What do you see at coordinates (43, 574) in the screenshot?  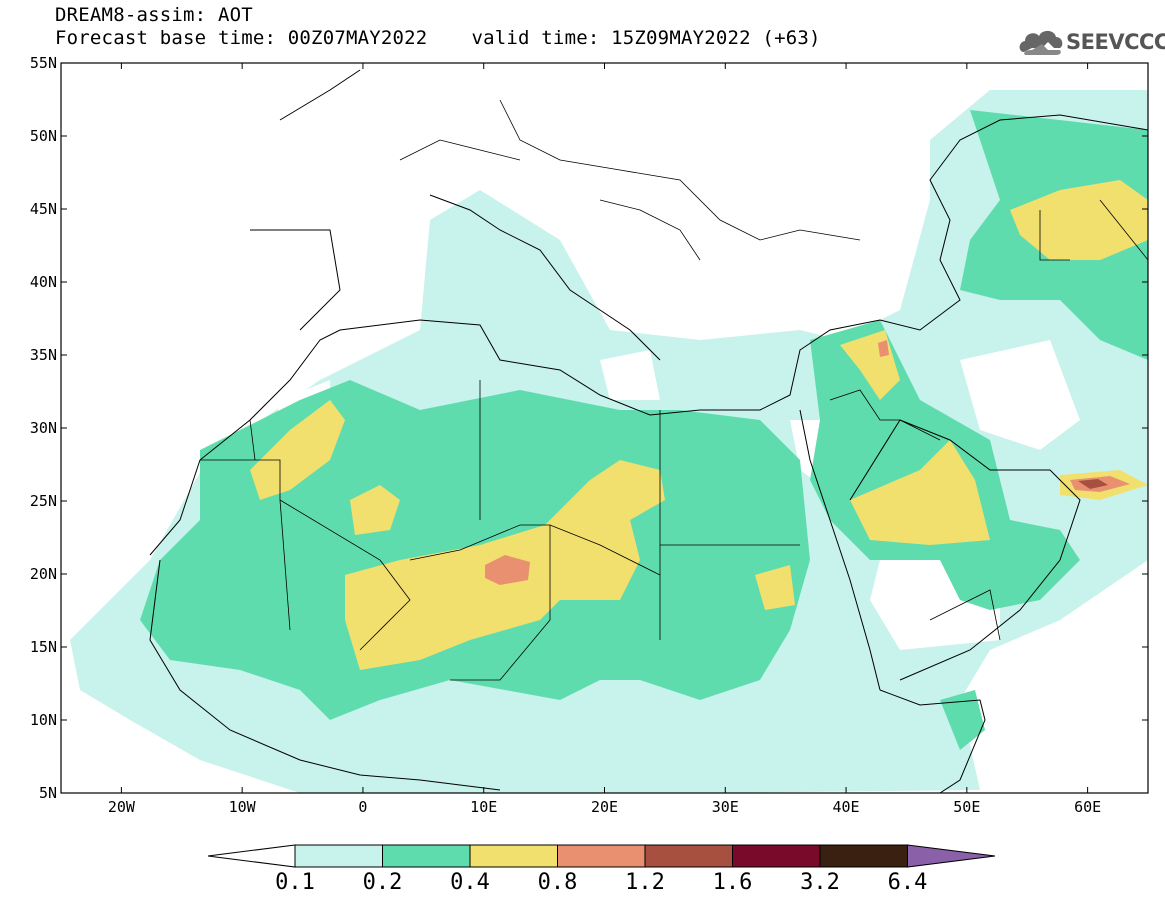 I see `lat-tick-label: 20N` at bounding box center [43, 574].